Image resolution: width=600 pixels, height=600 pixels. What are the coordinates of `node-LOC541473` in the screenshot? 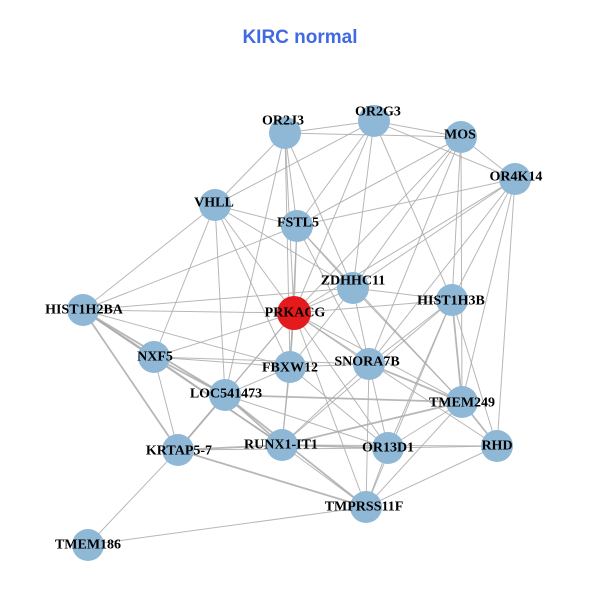 It's located at (225, 395).